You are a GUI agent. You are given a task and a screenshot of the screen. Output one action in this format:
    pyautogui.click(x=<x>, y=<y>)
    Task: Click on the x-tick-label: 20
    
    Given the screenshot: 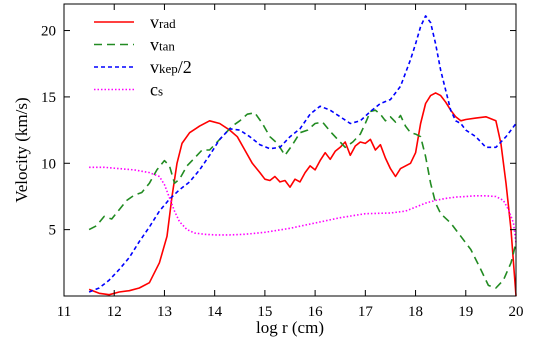 What is the action you would take?
    pyautogui.click(x=516, y=312)
    